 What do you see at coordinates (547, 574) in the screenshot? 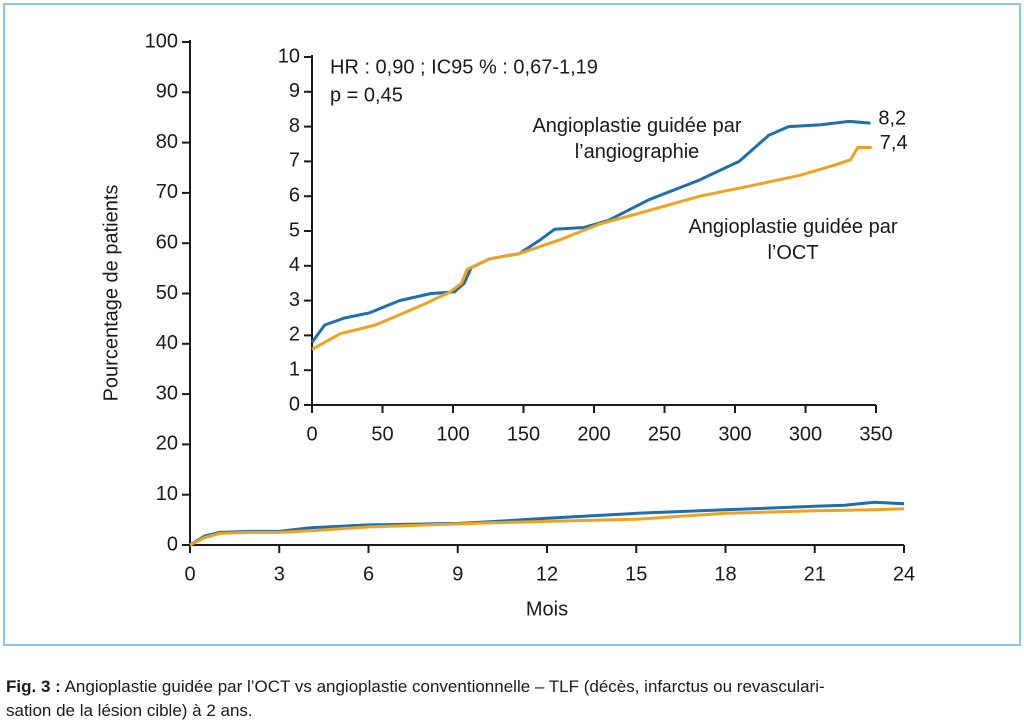
I see `x-tick-label: 12` at bounding box center [547, 574].